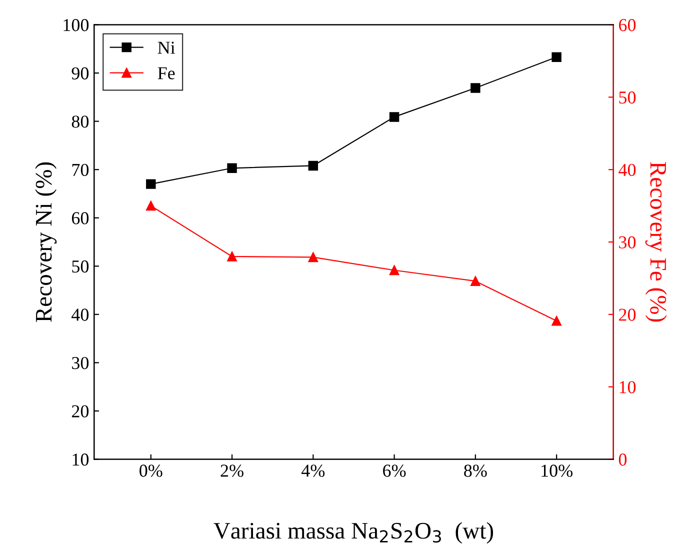 This screenshot has height=550, width=697. Describe the element at coordinates (80, 314) in the screenshot. I see `y-tick-label: 40` at that location.